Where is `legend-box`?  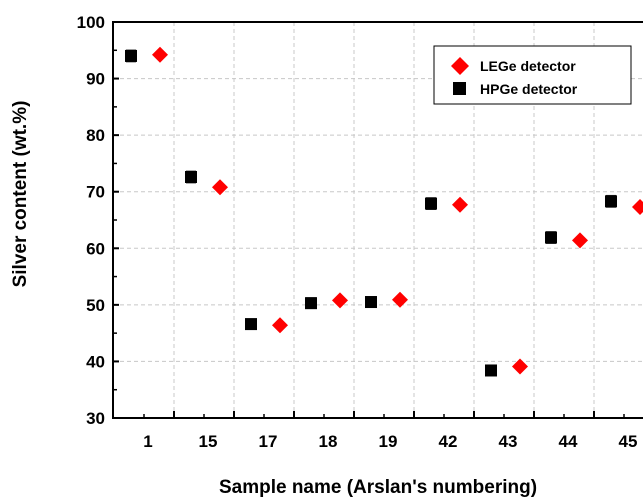 legend-box is located at coordinates (532, 75).